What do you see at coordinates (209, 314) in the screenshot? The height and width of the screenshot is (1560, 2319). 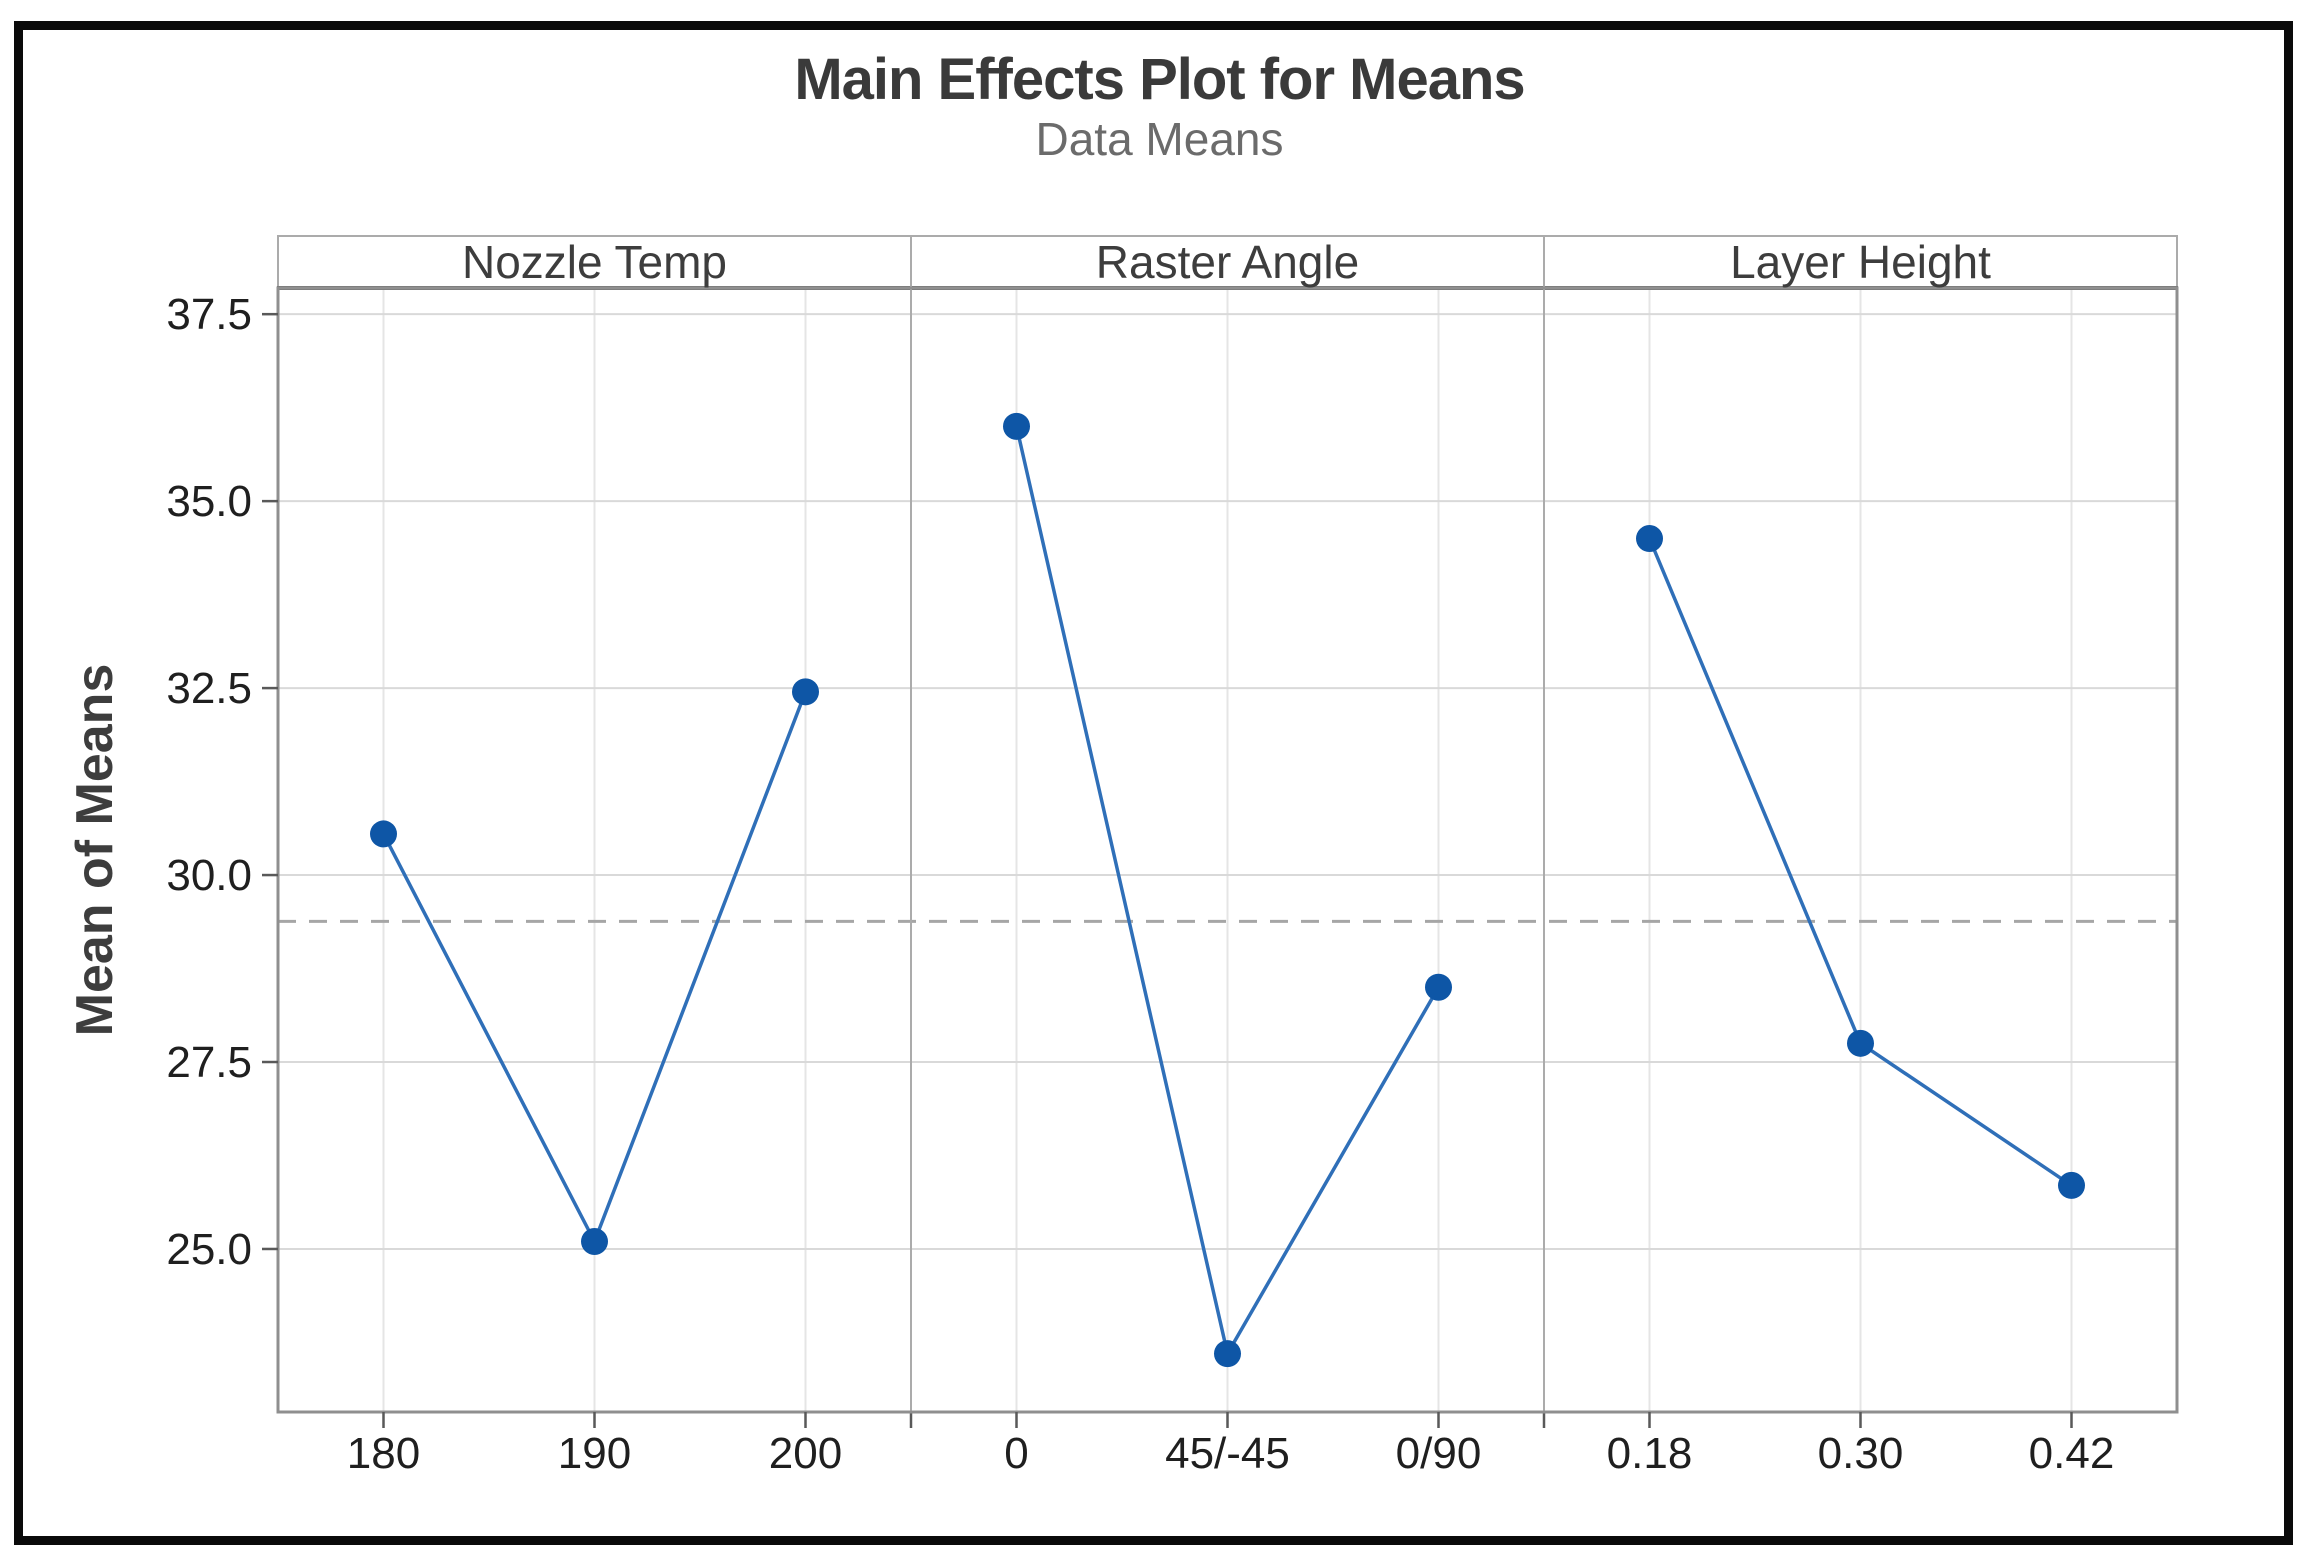 I see `y-tick-label: 37.5` at bounding box center [209, 314].